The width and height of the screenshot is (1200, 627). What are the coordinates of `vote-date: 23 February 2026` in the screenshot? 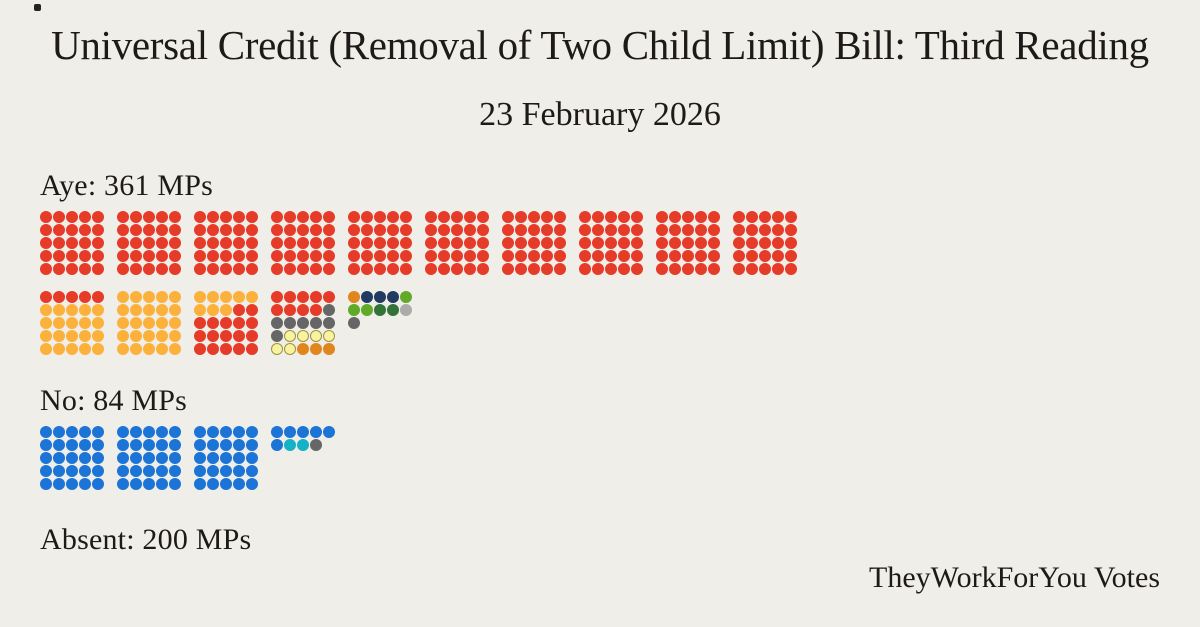 It's located at (600, 115).